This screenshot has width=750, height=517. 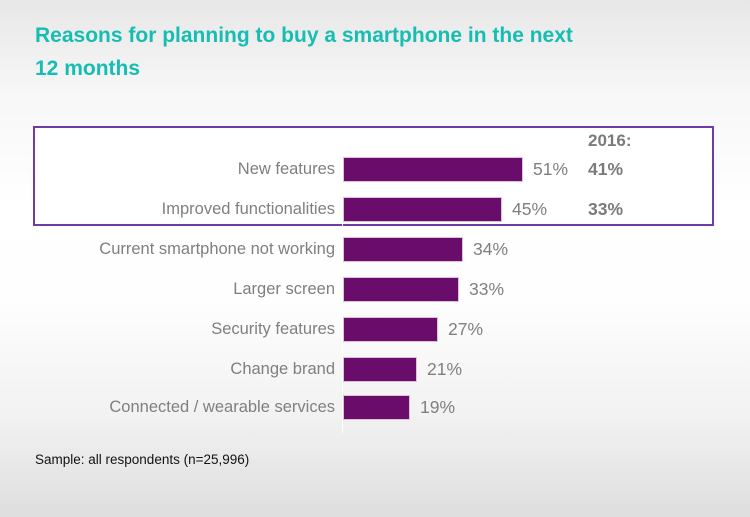 What do you see at coordinates (487, 289) in the screenshot?
I see `value-label: 33%` at bounding box center [487, 289].